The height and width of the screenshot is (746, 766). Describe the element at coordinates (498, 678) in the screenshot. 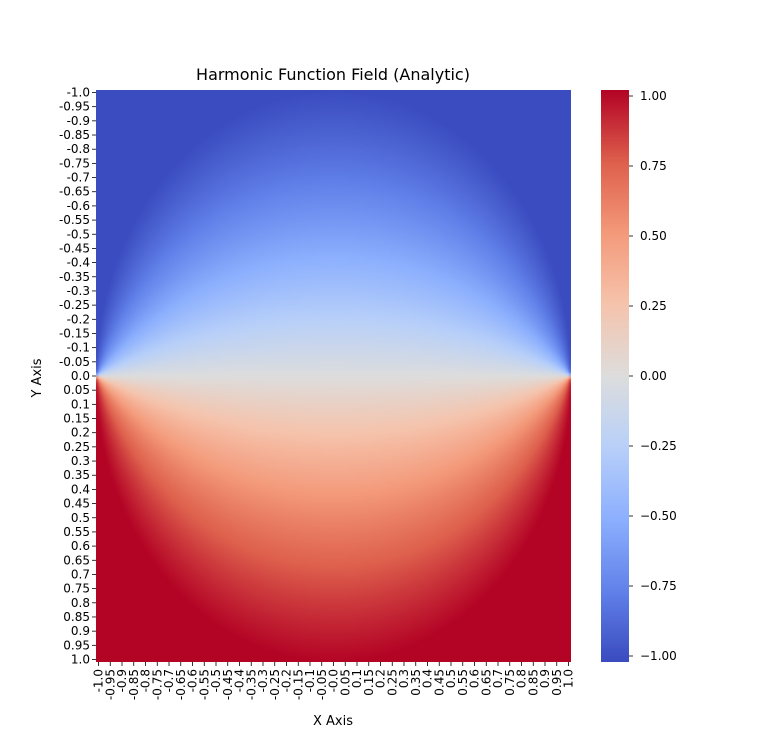

I see `x-tick-label: 0.7` at that location.